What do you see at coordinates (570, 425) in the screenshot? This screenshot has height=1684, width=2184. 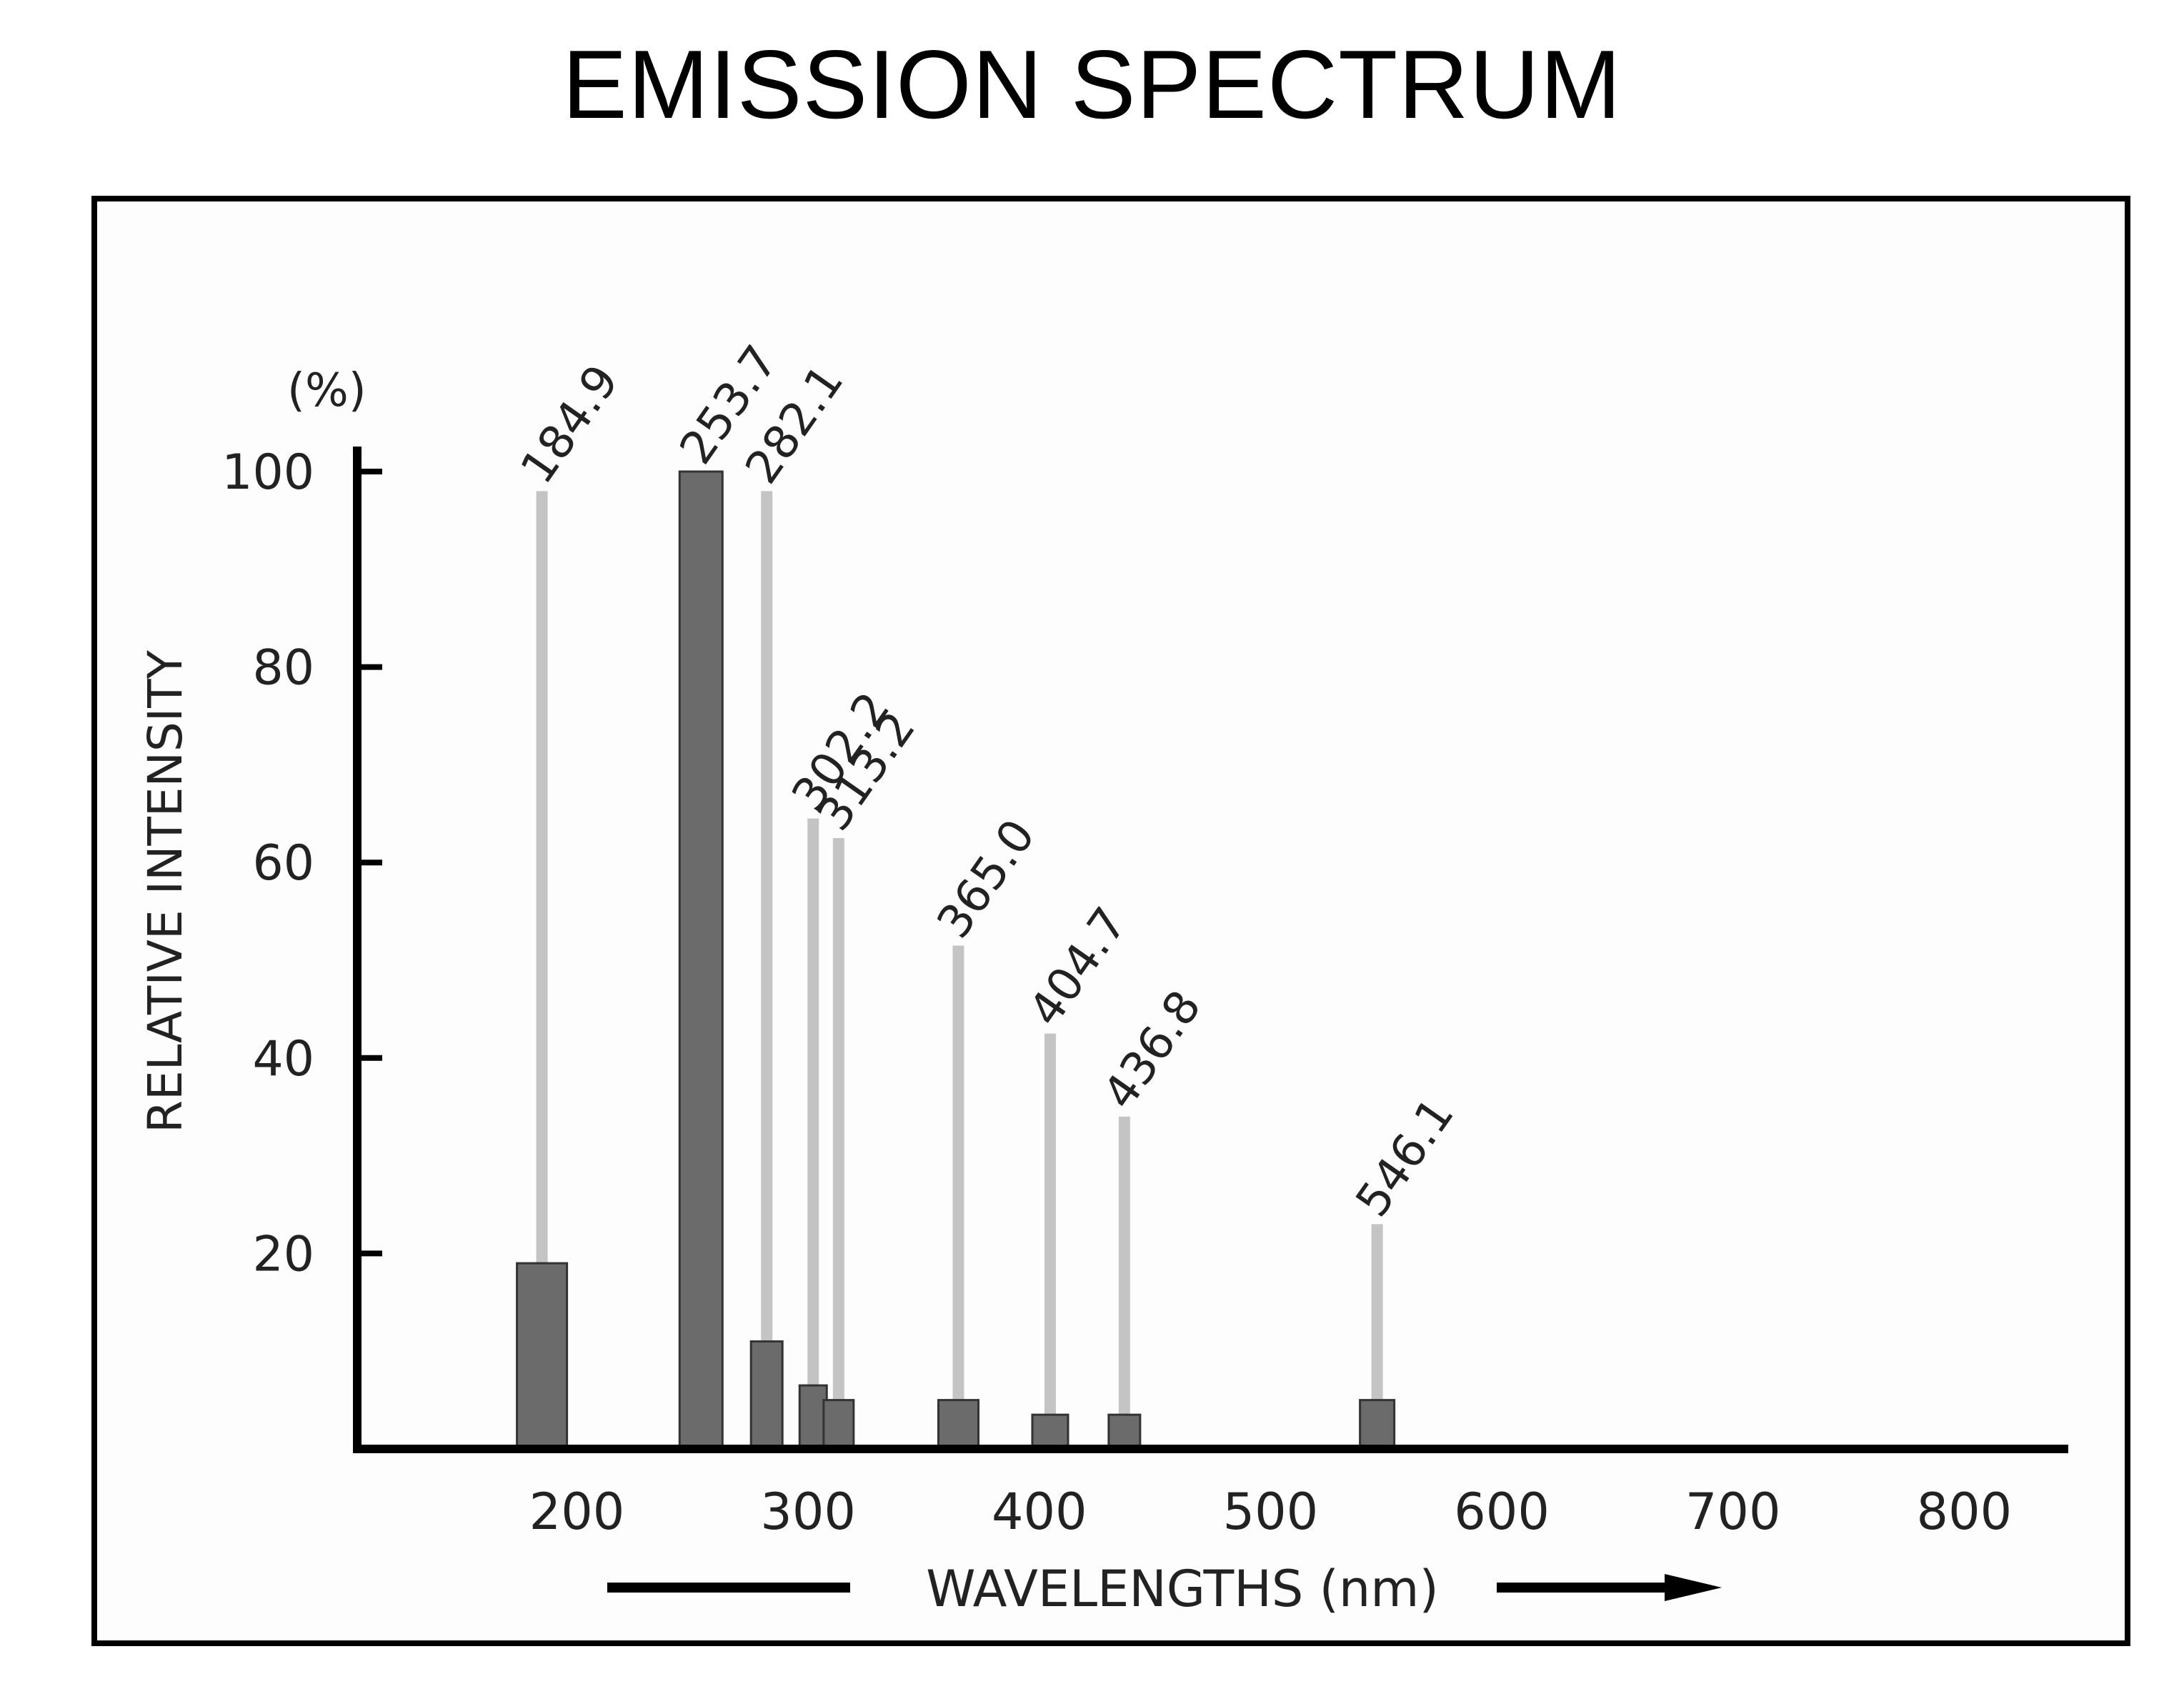 I see `wavelength-label: 184.9` at bounding box center [570, 425].